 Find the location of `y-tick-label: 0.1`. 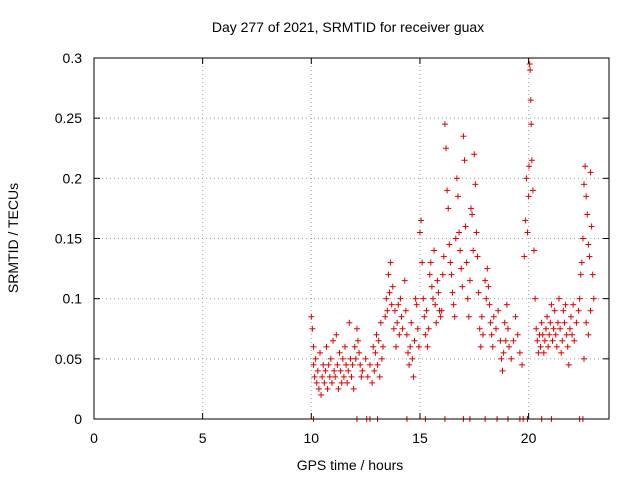

y-tick-label: 0.1 is located at coordinates (73, 299).